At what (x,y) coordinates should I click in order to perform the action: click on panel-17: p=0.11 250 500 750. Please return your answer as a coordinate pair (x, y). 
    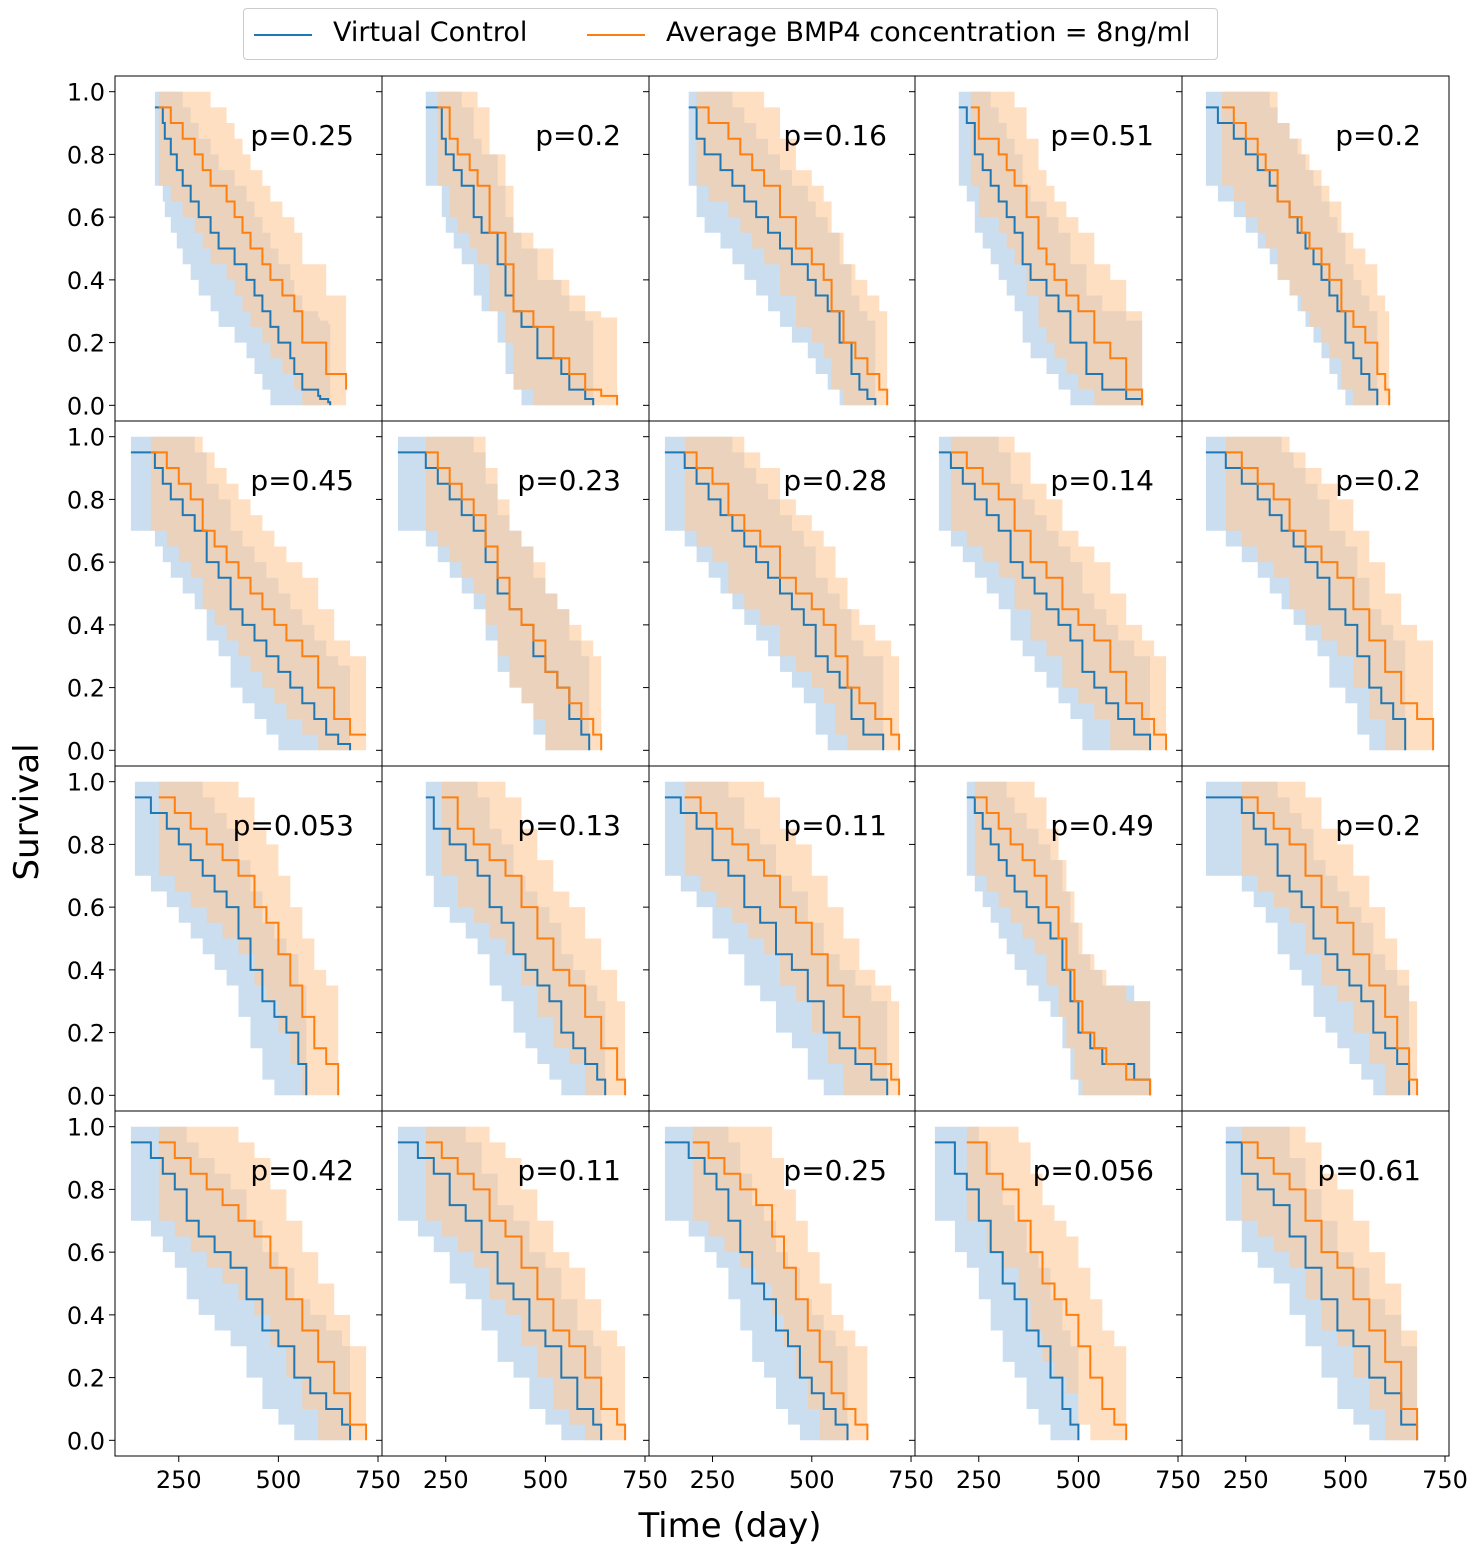
    Looking at the image, I should click on (522, 1302).